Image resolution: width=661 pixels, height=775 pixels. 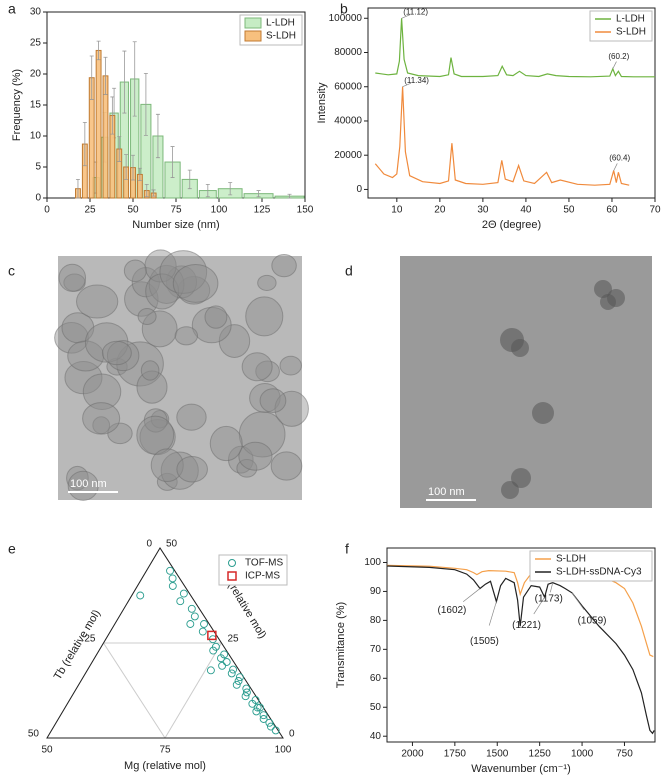 I want to click on y-tick-label: 60000, so click(x=348, y=86).